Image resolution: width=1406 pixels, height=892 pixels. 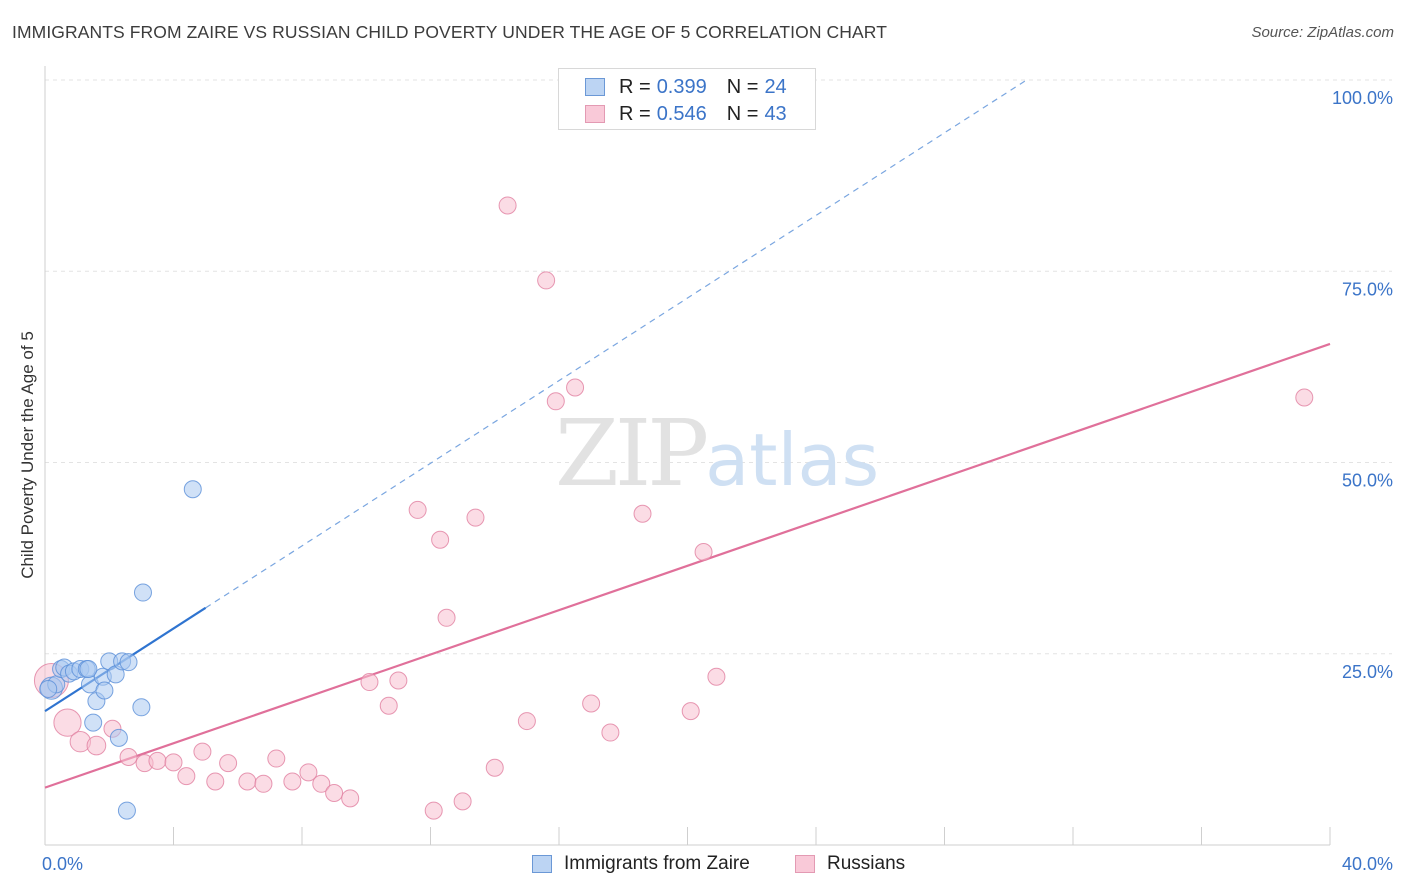 I want to click on legend-n-value: 24, so click(x=775, y=86).